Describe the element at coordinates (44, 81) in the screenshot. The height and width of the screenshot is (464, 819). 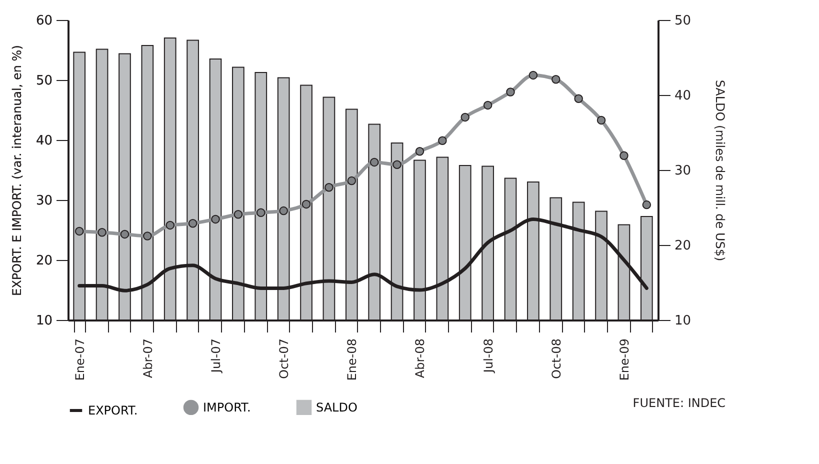
I see `y-tick-label: 50` at that location.